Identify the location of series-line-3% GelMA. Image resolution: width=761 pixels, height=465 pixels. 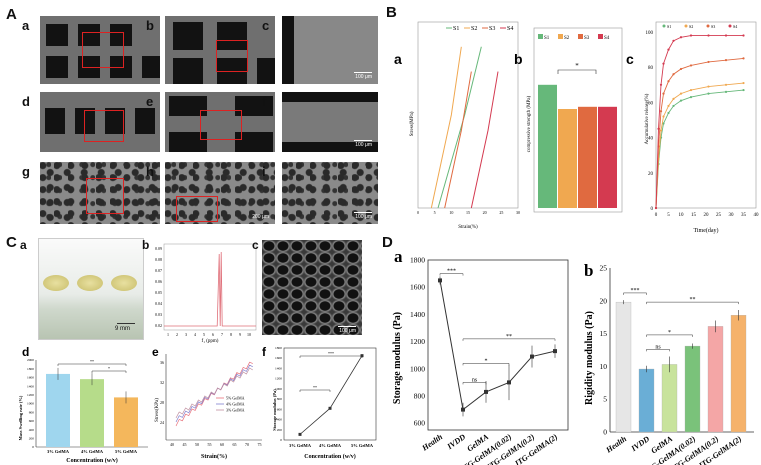
(214, 393).